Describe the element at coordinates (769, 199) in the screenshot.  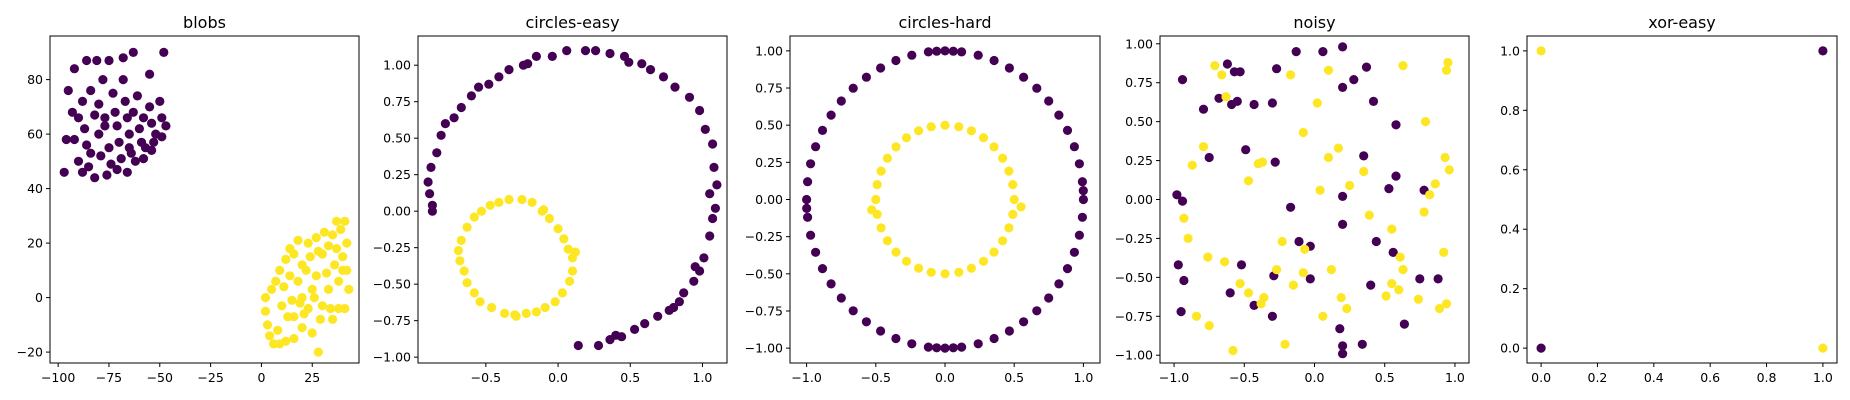
I see `y-tick-label: 0.00` at that location.